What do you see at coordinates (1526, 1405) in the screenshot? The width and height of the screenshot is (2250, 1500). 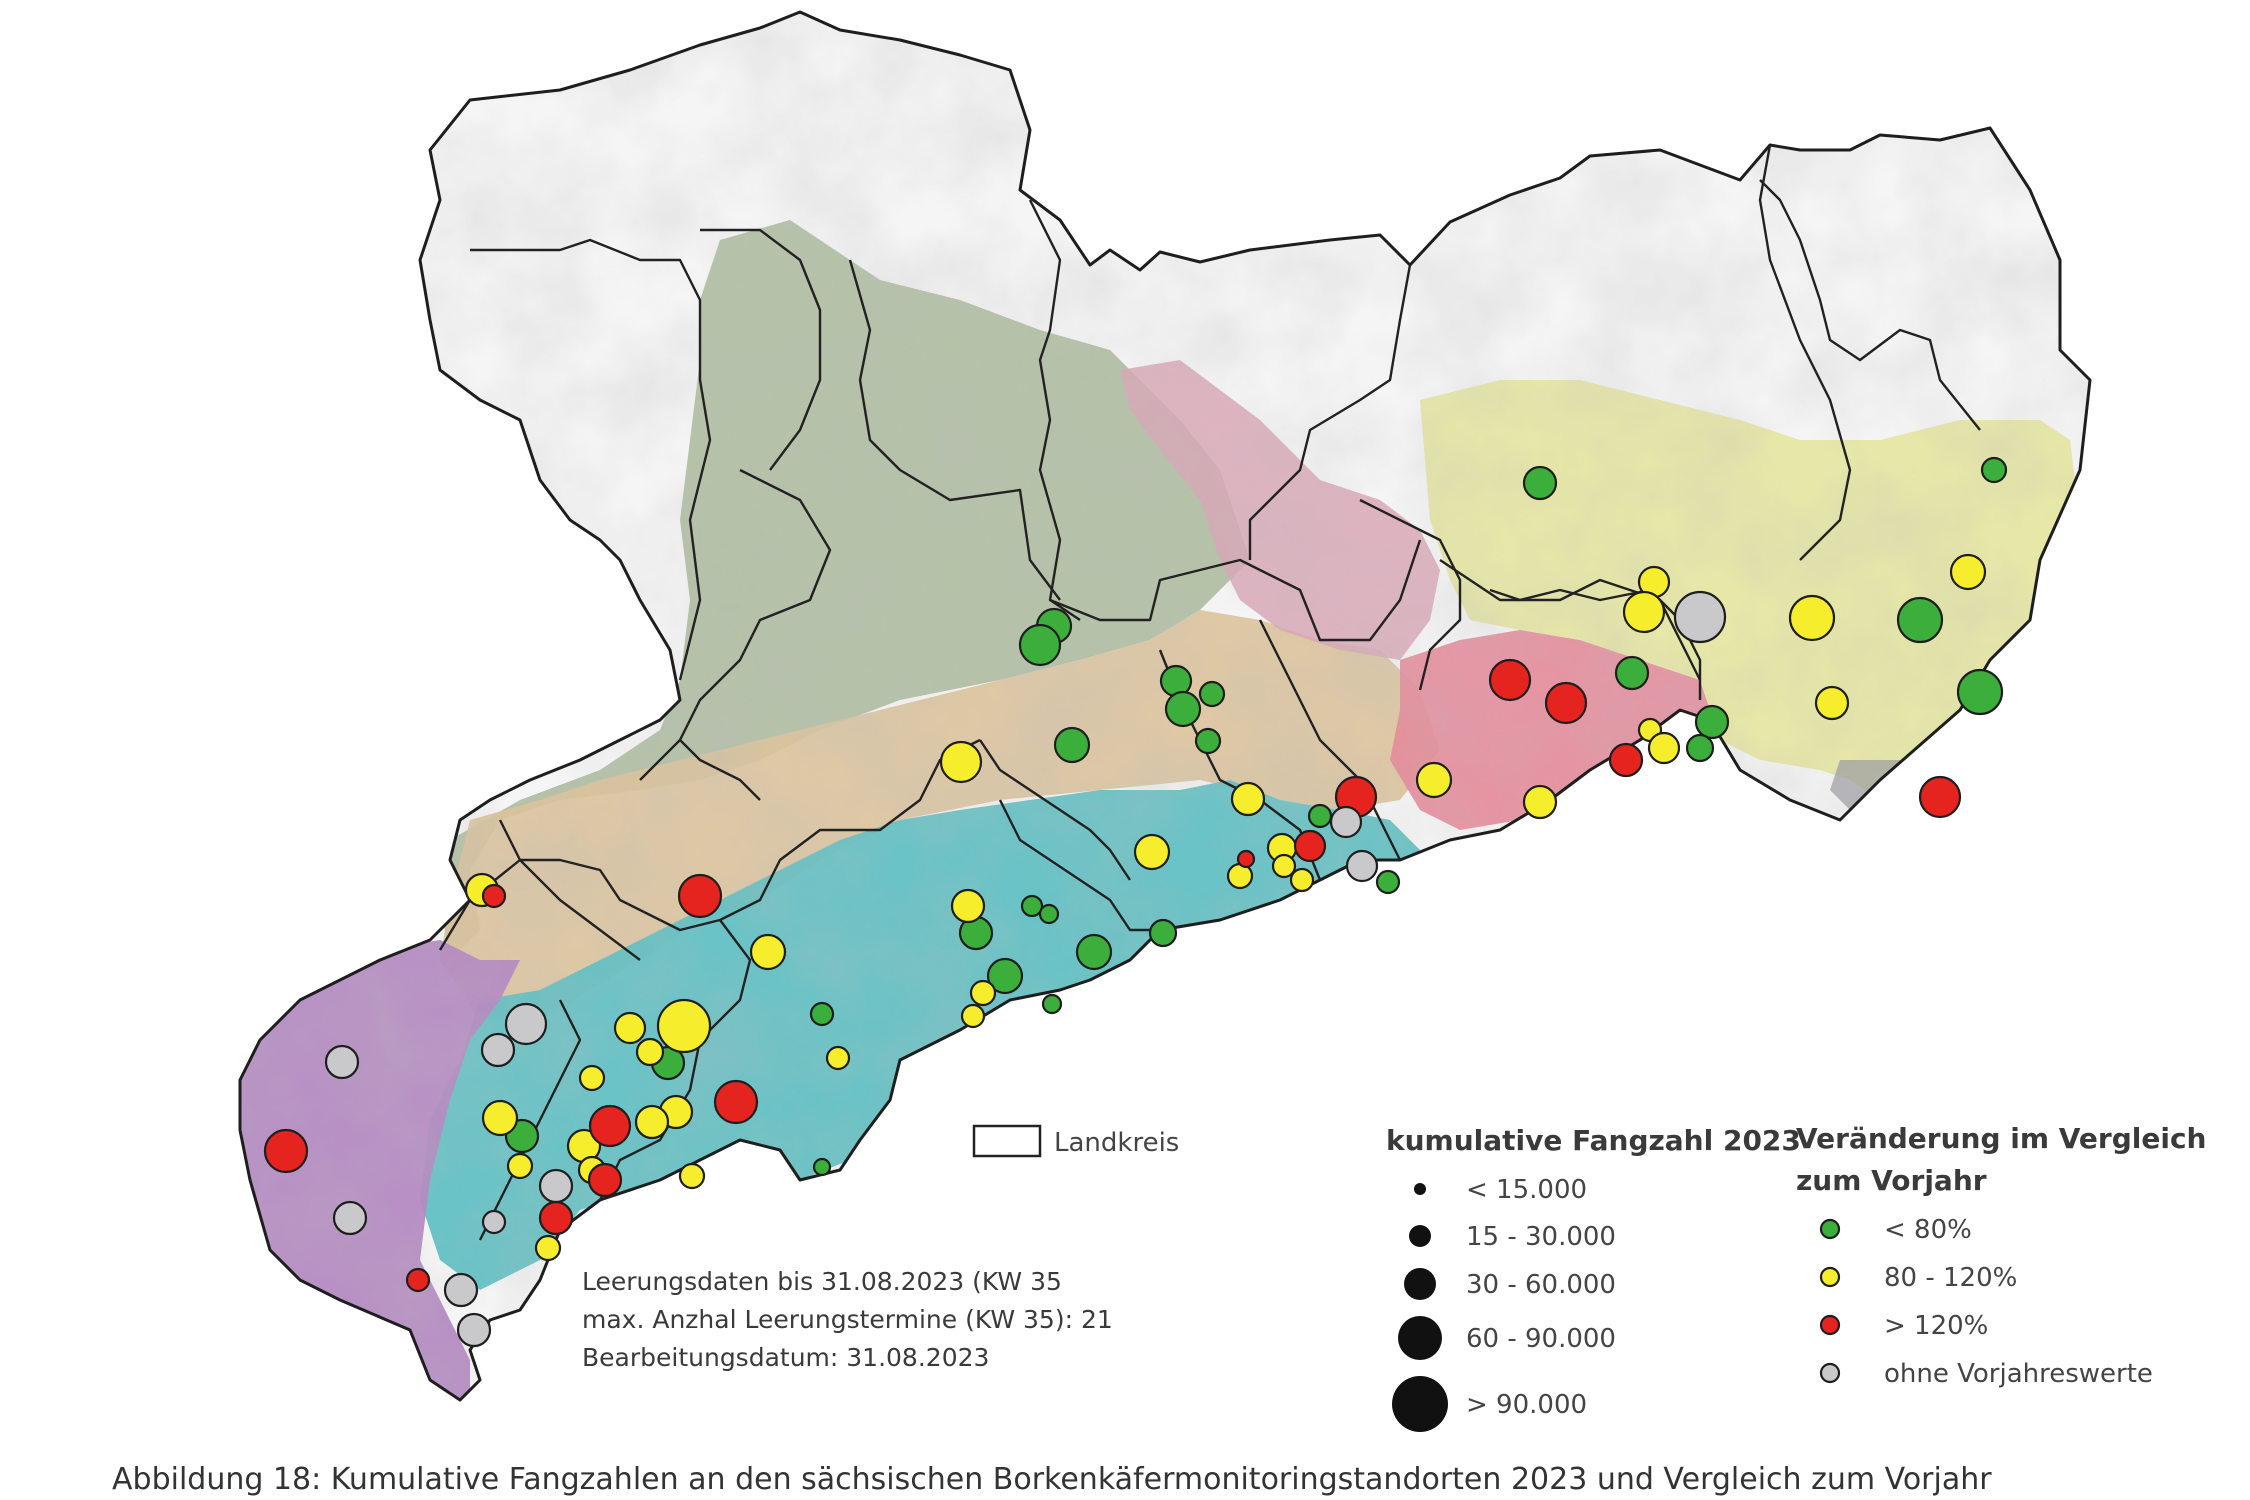 I see `size-class-5: > 90.000` at bounding box center [1526, 1405].